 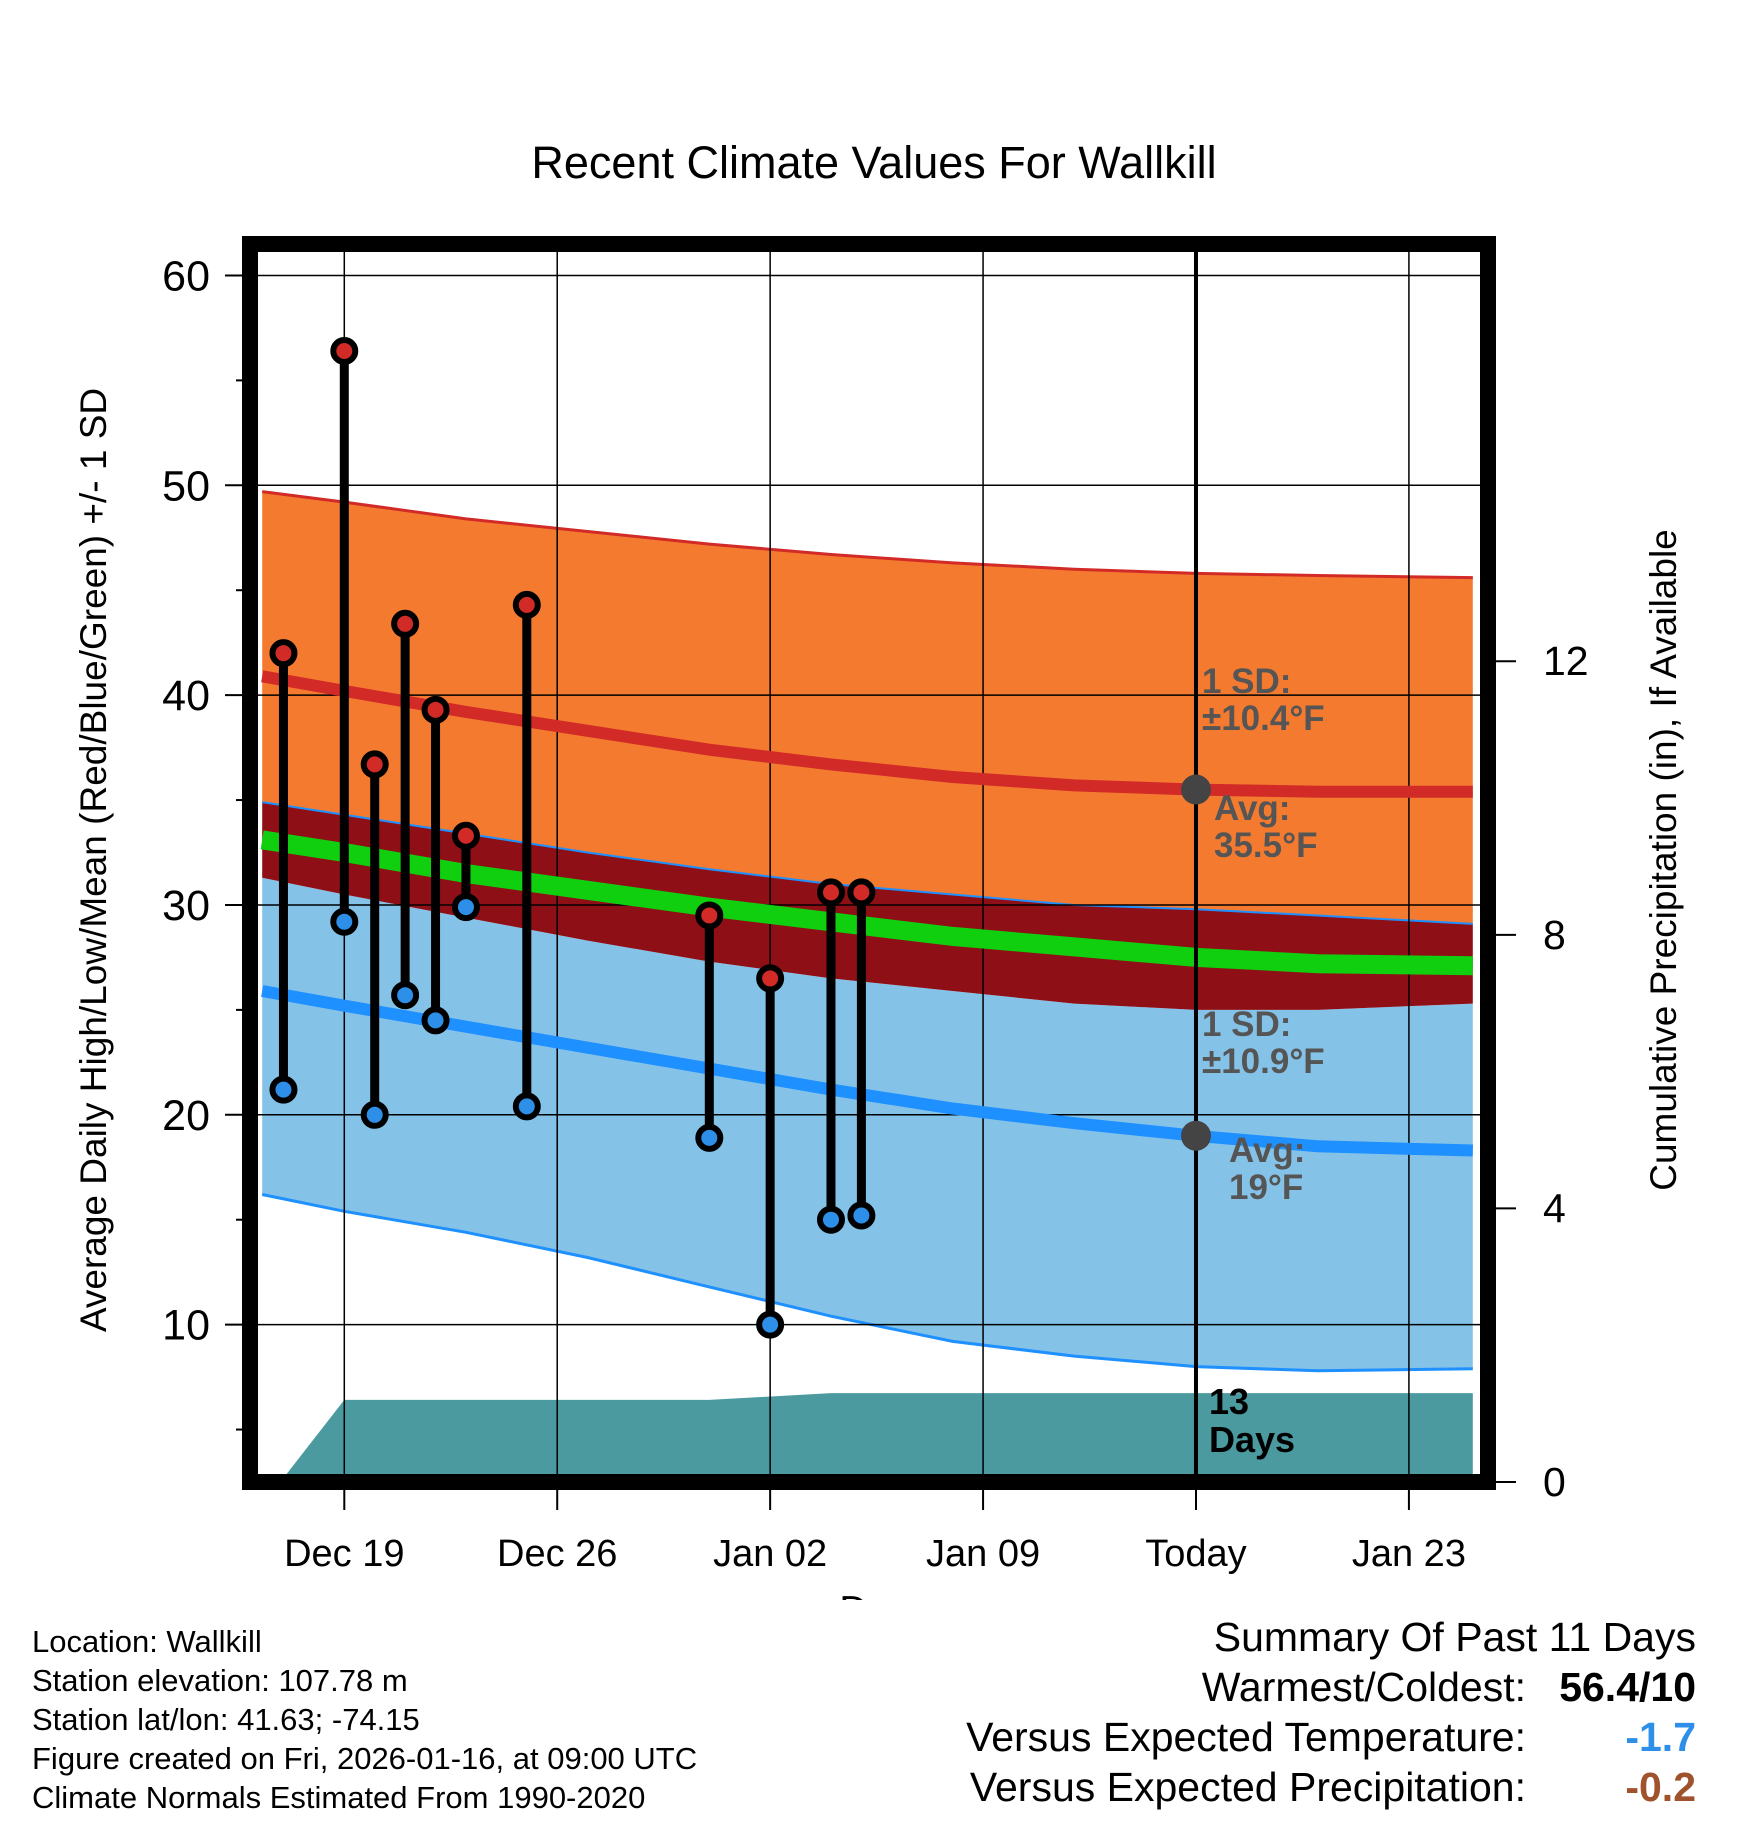 What do you see at coordinates (1660, 1737) in the screenshot?
I see `temp-value: -1.7` at bounding box center [1660, 1737].